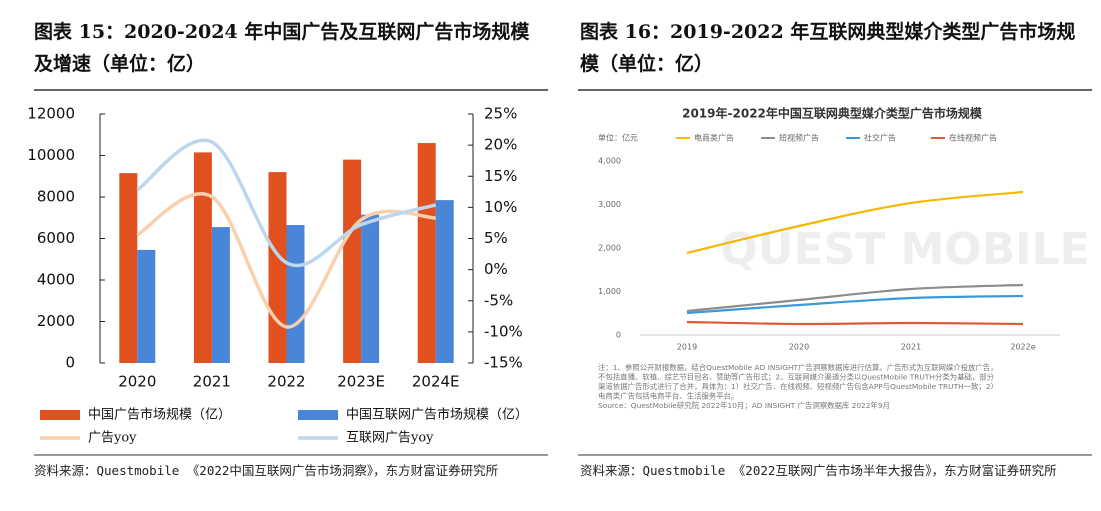  What do you see at coordinates (437, 415) in the screenshot?
I see `legend-label: 中国互联网广告市场规模（亿）` at bounding box center [437, 415].